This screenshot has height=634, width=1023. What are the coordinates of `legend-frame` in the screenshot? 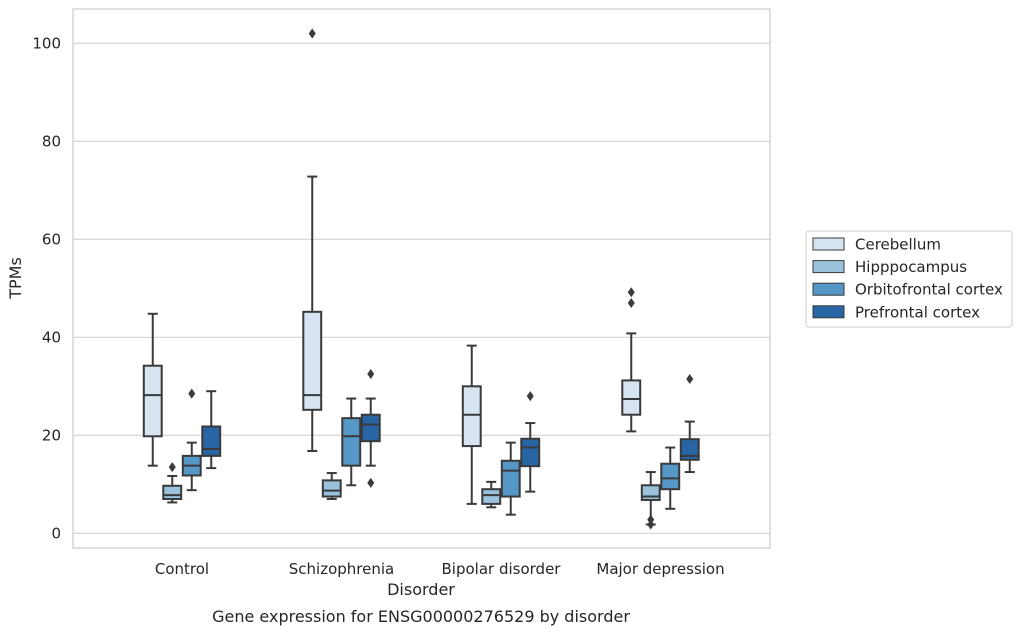 It's located at (909, 279).